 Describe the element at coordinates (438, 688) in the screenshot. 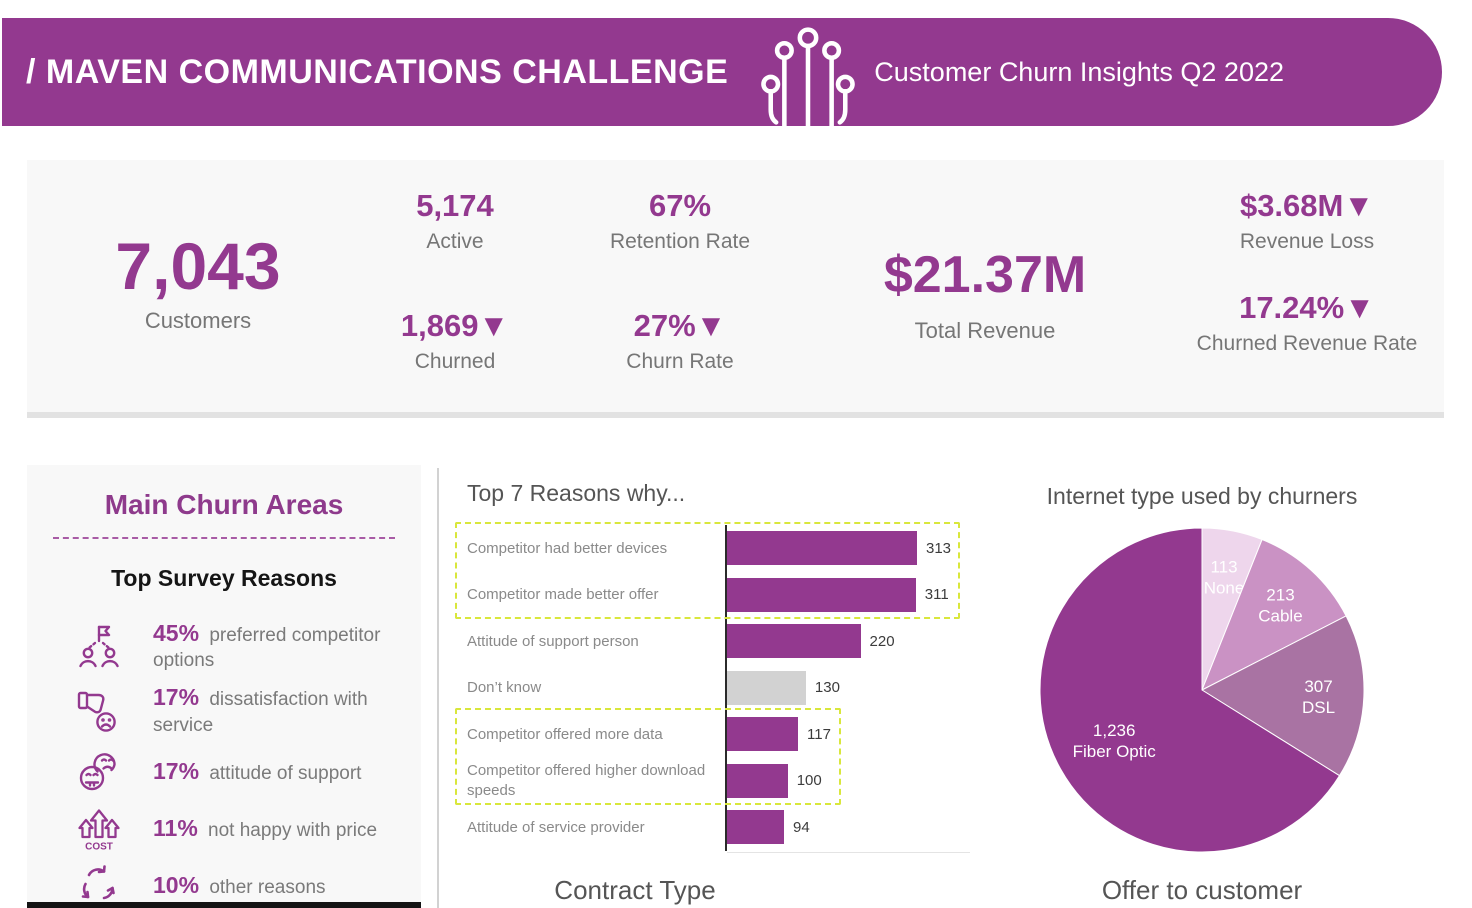

I see `column-divider` at that location.